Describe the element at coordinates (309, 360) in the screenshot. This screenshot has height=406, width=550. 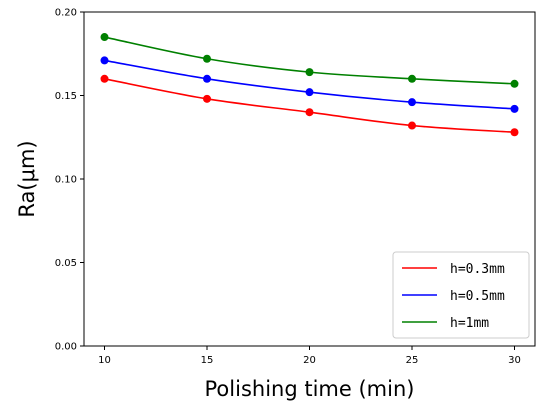
I see `x-tick-label: 20` at that location.